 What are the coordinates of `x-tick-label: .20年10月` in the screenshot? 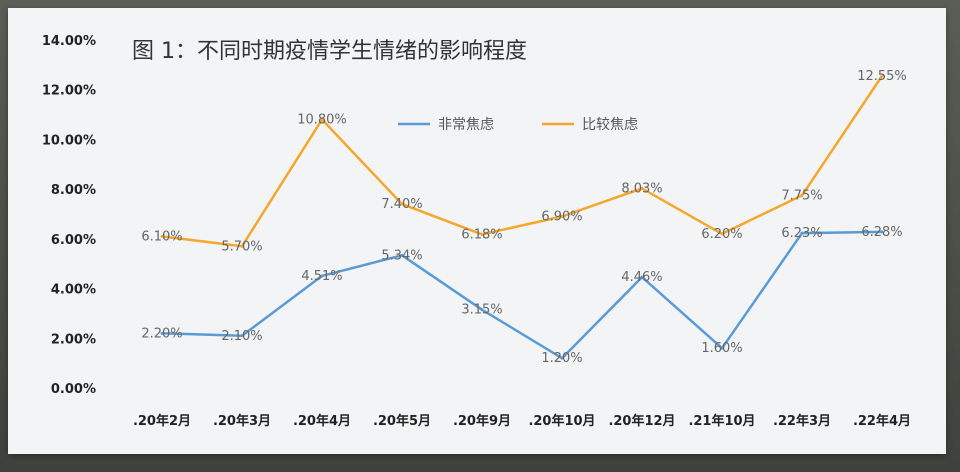 It's located at (561, 421).